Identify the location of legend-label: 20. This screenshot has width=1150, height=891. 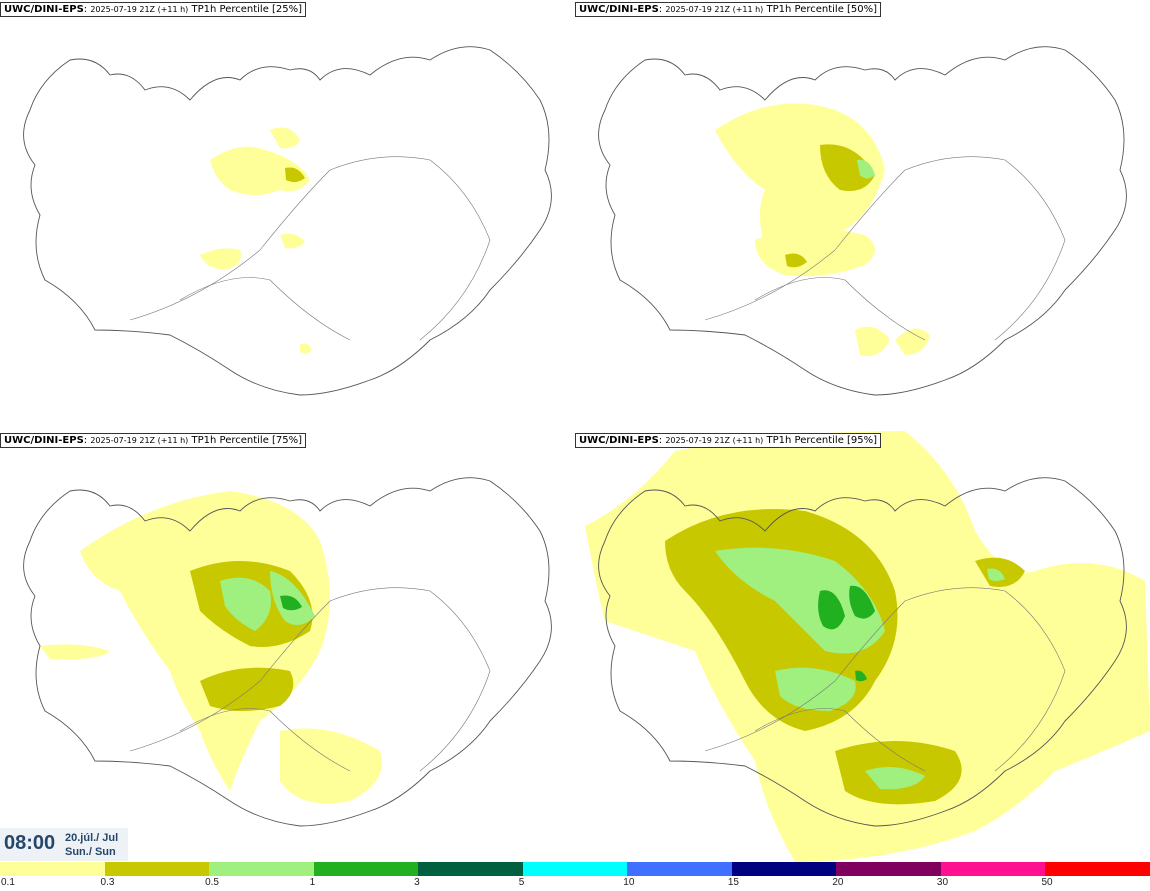
(838, 882).